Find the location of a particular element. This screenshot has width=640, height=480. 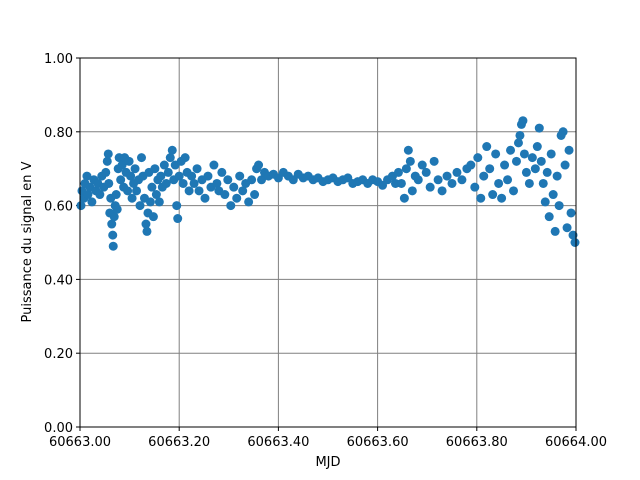

y-tick-label: 0.60 is located at coordinates (58, 207).